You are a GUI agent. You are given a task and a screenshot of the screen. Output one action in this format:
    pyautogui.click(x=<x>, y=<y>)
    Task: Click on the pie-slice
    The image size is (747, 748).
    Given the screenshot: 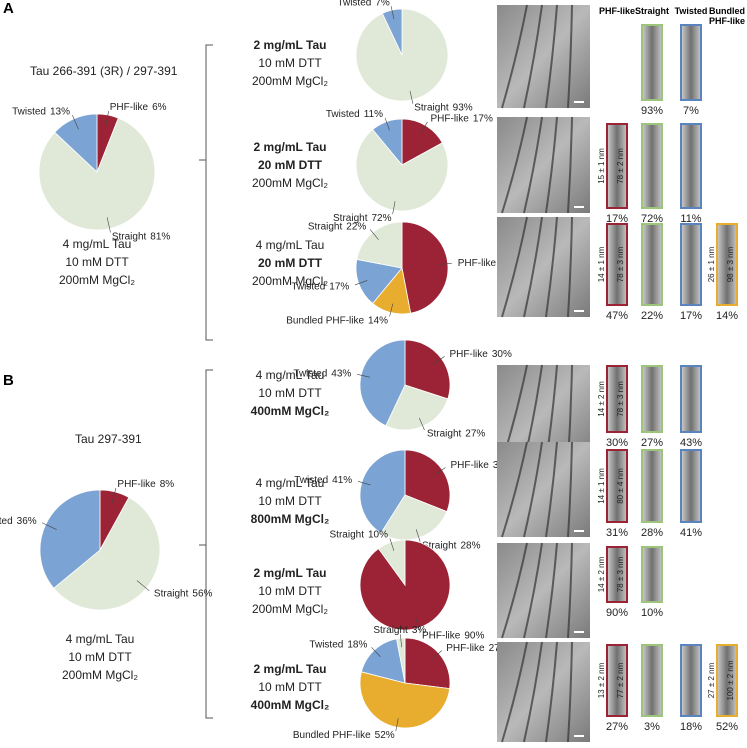 What is the action you would take?
    pyautogui.click(x=425, y=267)
    